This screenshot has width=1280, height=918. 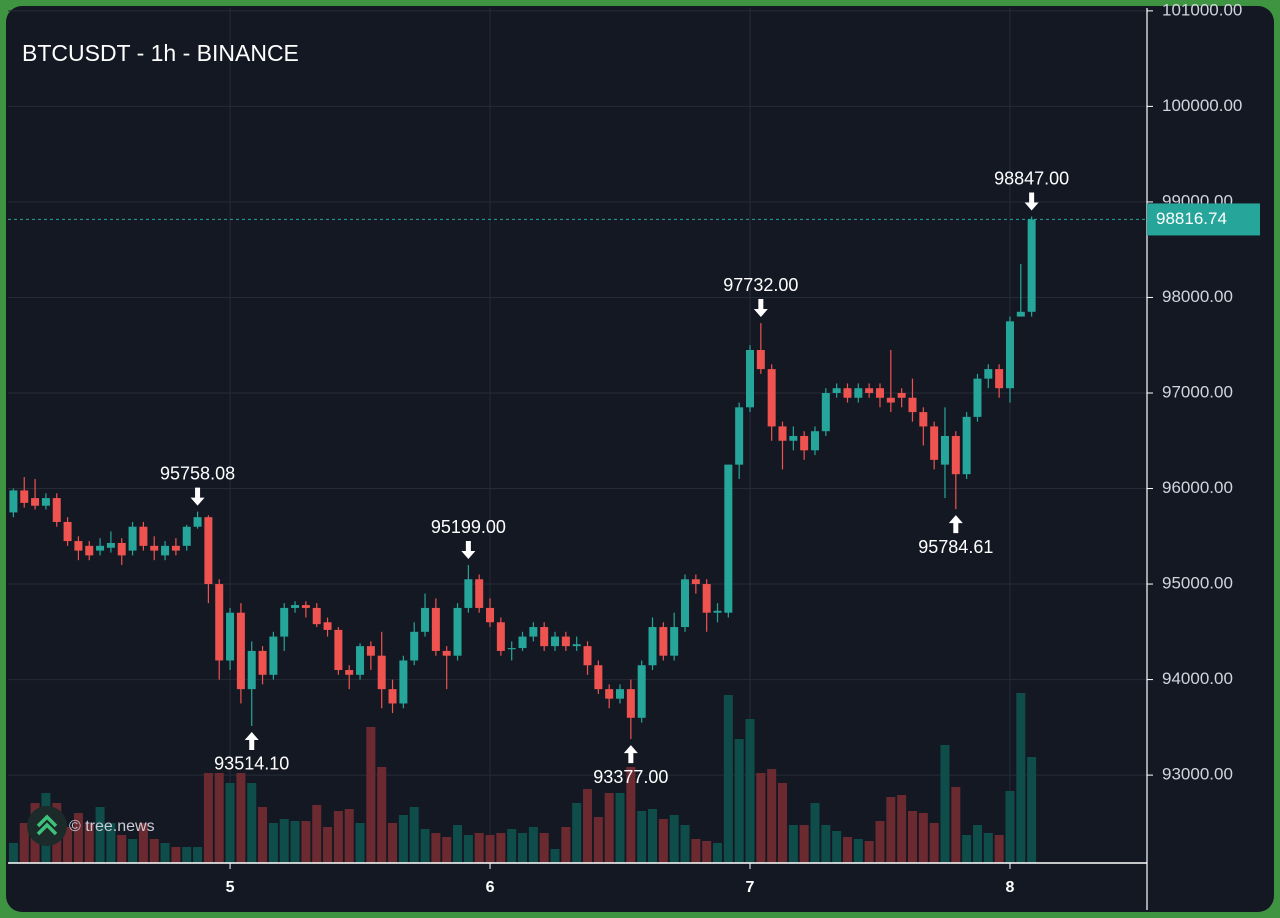 What do you see at coordinates (197, 473) in the screenshot?
I see `annotation-label: 95758.08` at bounding box center [197, 473].